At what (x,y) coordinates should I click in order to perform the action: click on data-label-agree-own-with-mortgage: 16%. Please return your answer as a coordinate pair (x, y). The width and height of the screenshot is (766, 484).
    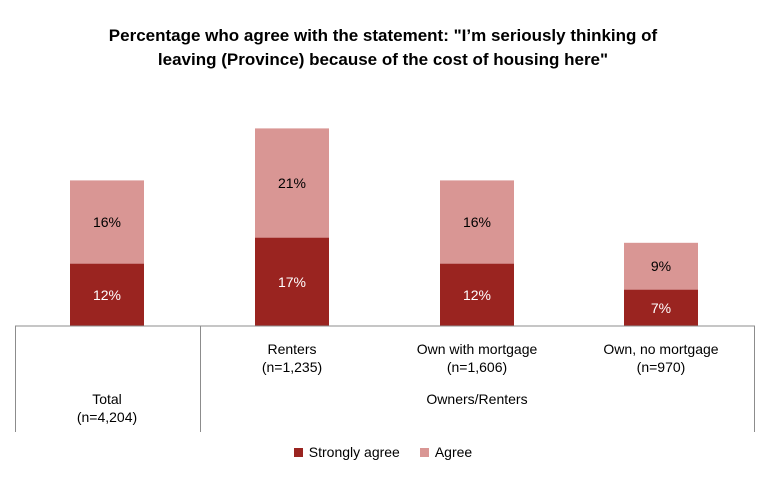
    Looking at the image, I should click on (477, 222).